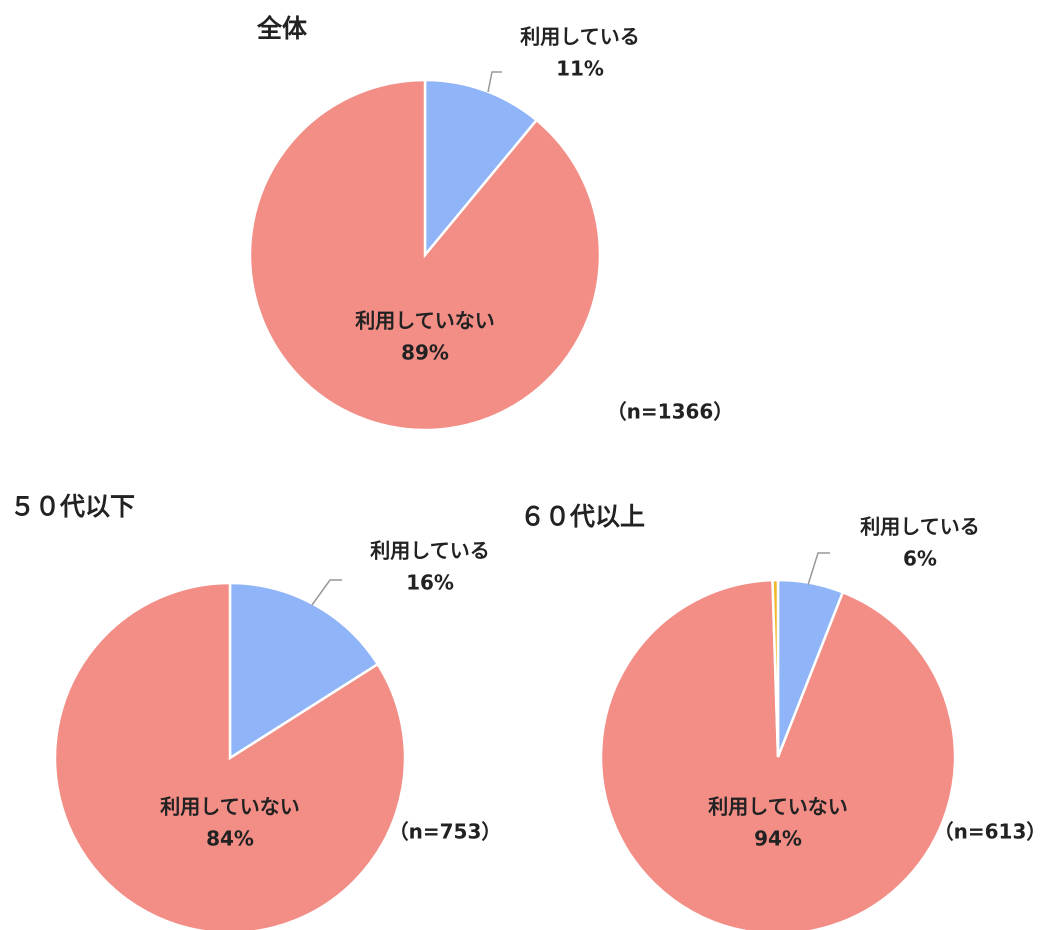 This screenshot has height=930, width=1049. I want to click on sample-note: （n=753）, so click(445, 832).